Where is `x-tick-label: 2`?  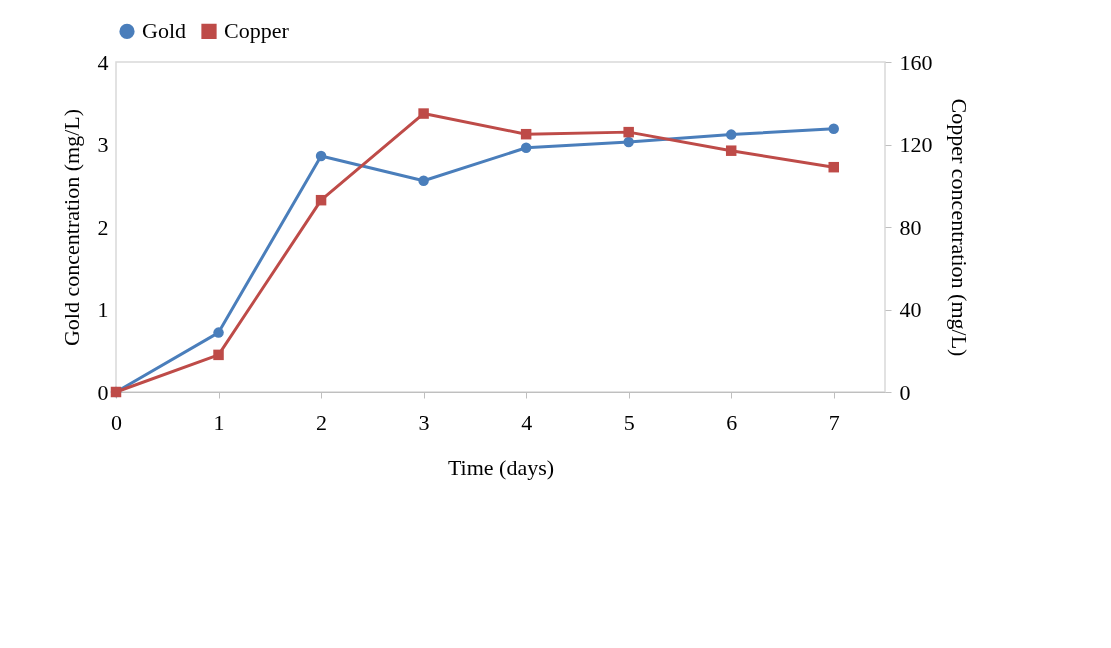 x-tick-label: 2 is located at coordinates (322, 422).